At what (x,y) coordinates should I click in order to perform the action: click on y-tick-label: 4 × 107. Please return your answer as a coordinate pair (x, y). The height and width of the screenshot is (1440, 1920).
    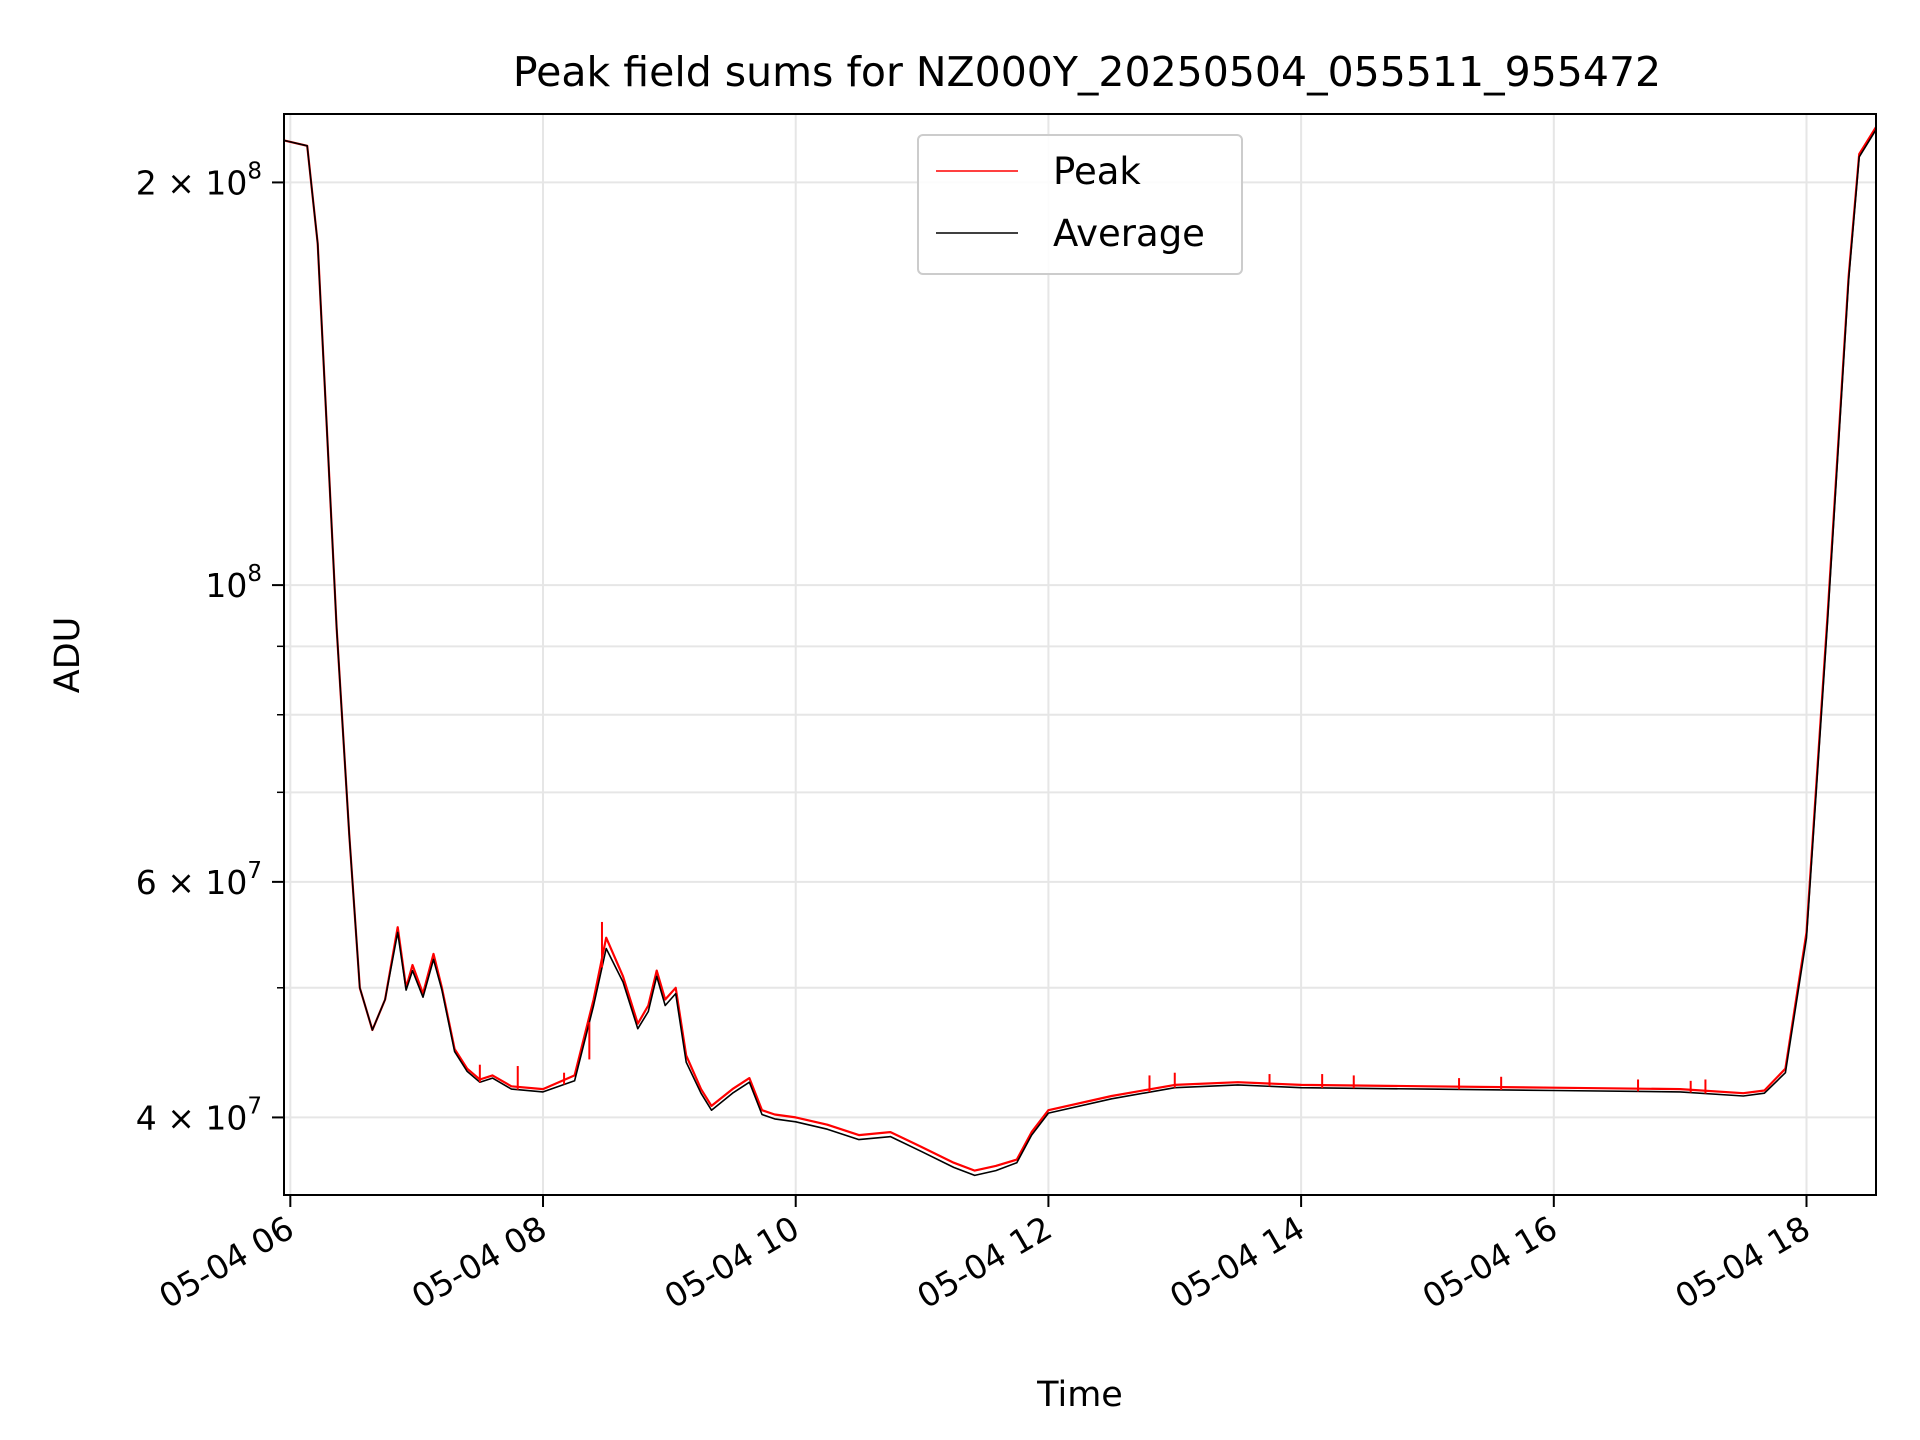
    Looking at the image, I should click on (199, 1115).